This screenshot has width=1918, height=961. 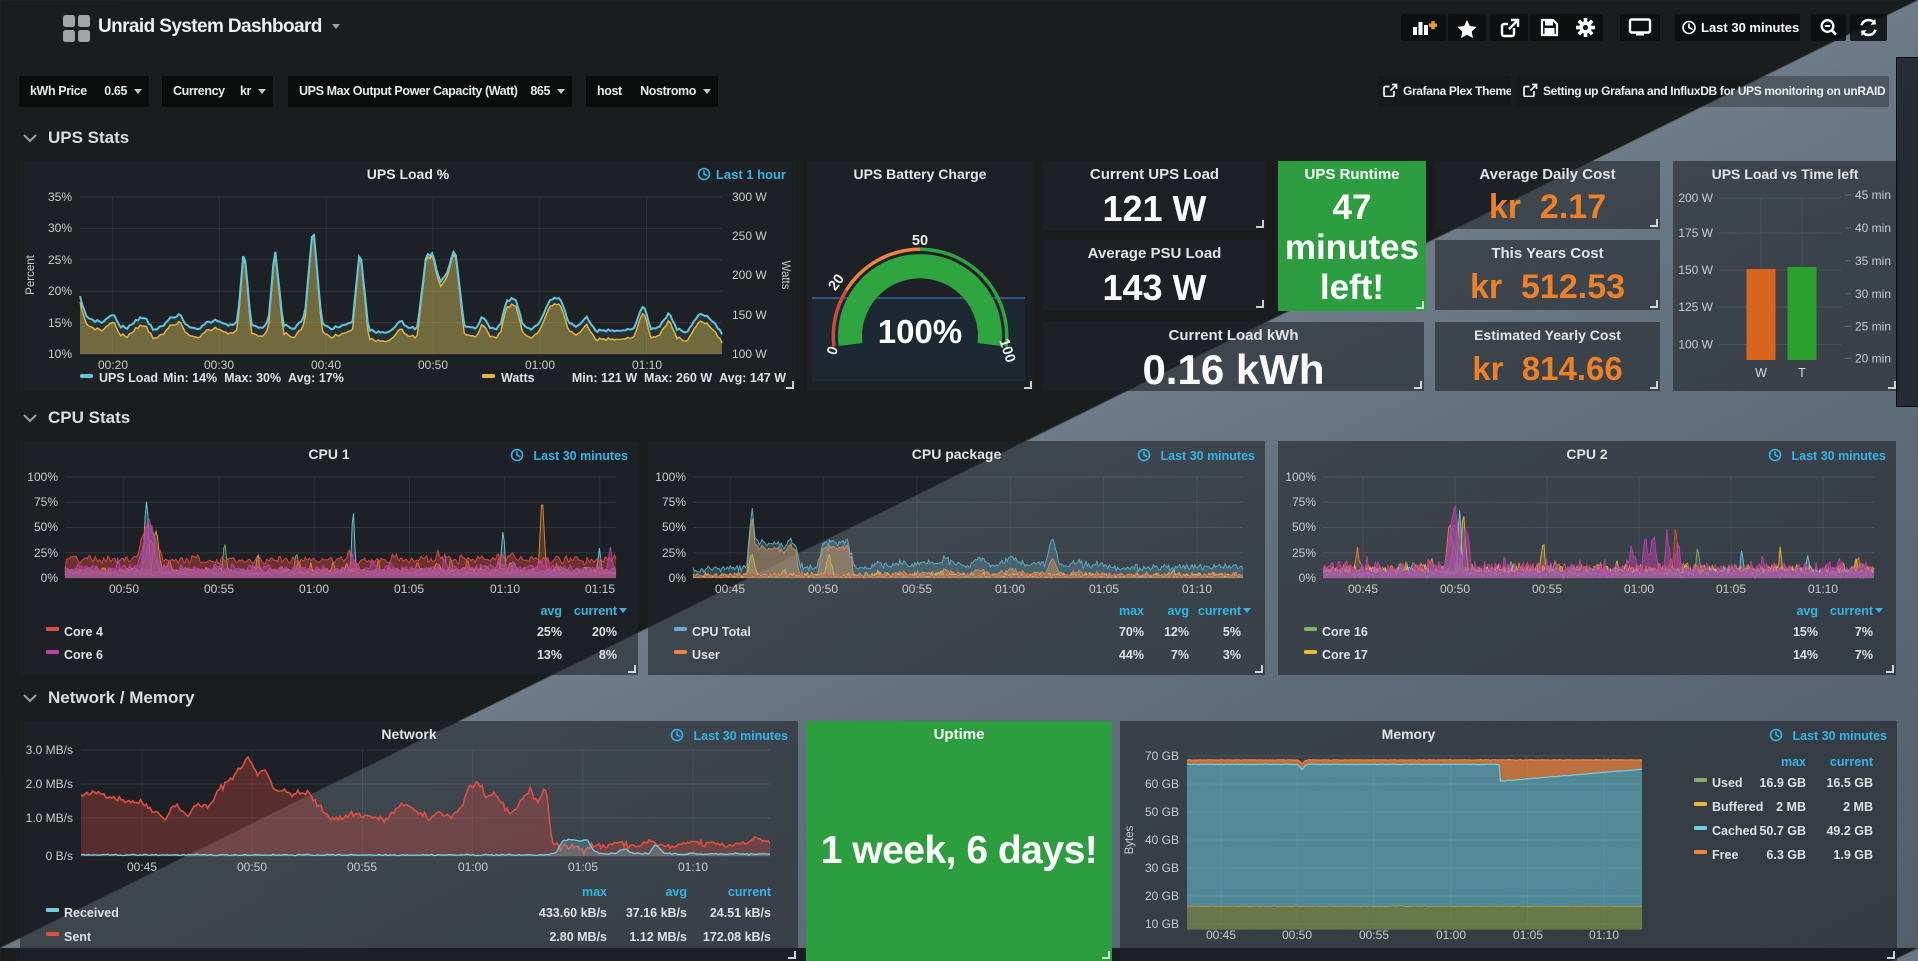 I want to click on svg-text: 50%, so click(x=46, y=527).